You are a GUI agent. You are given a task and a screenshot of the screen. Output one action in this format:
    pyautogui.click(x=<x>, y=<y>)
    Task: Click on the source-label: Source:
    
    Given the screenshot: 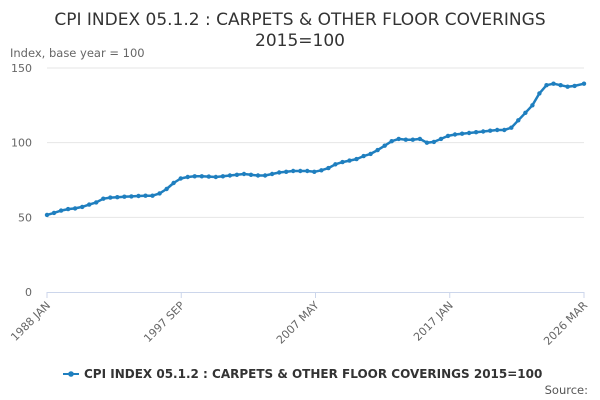 What is the action you would take?
    pyautogui.click(x=566, y=390)
    